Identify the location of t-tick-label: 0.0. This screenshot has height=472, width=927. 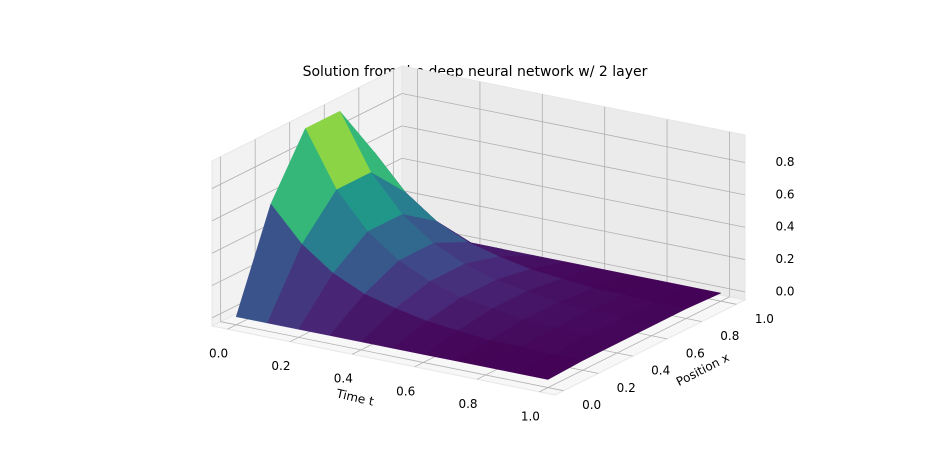
(218, 354).